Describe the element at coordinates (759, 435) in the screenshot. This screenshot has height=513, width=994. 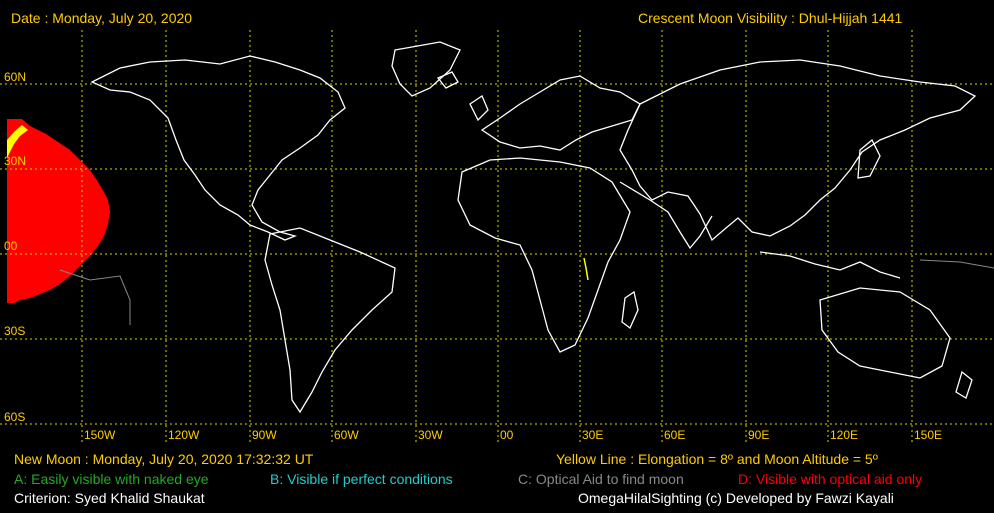
I see `lon-label-90e: 90E` at that location.